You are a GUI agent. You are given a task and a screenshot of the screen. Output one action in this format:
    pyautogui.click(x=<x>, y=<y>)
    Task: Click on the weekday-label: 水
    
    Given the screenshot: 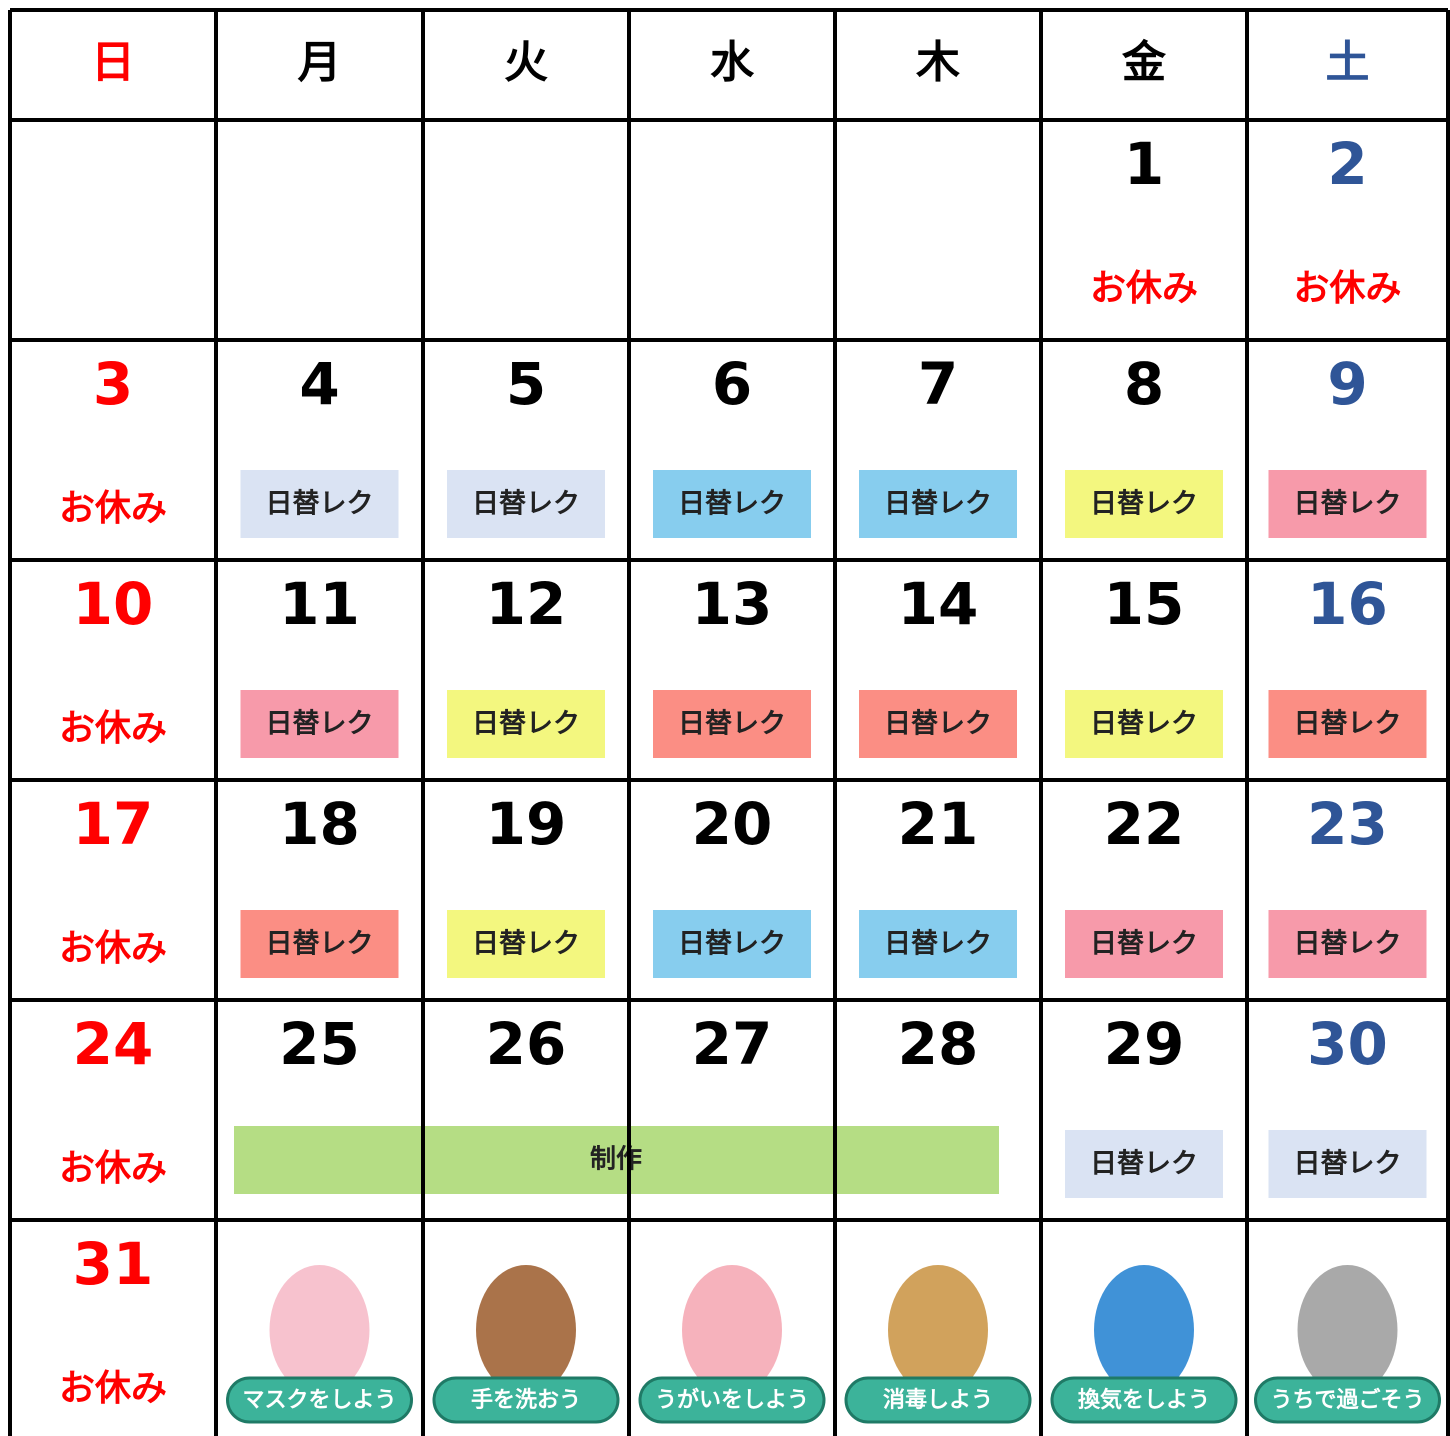 What is the action you would take?
    pyautogui.click(x=732, y=62)
    